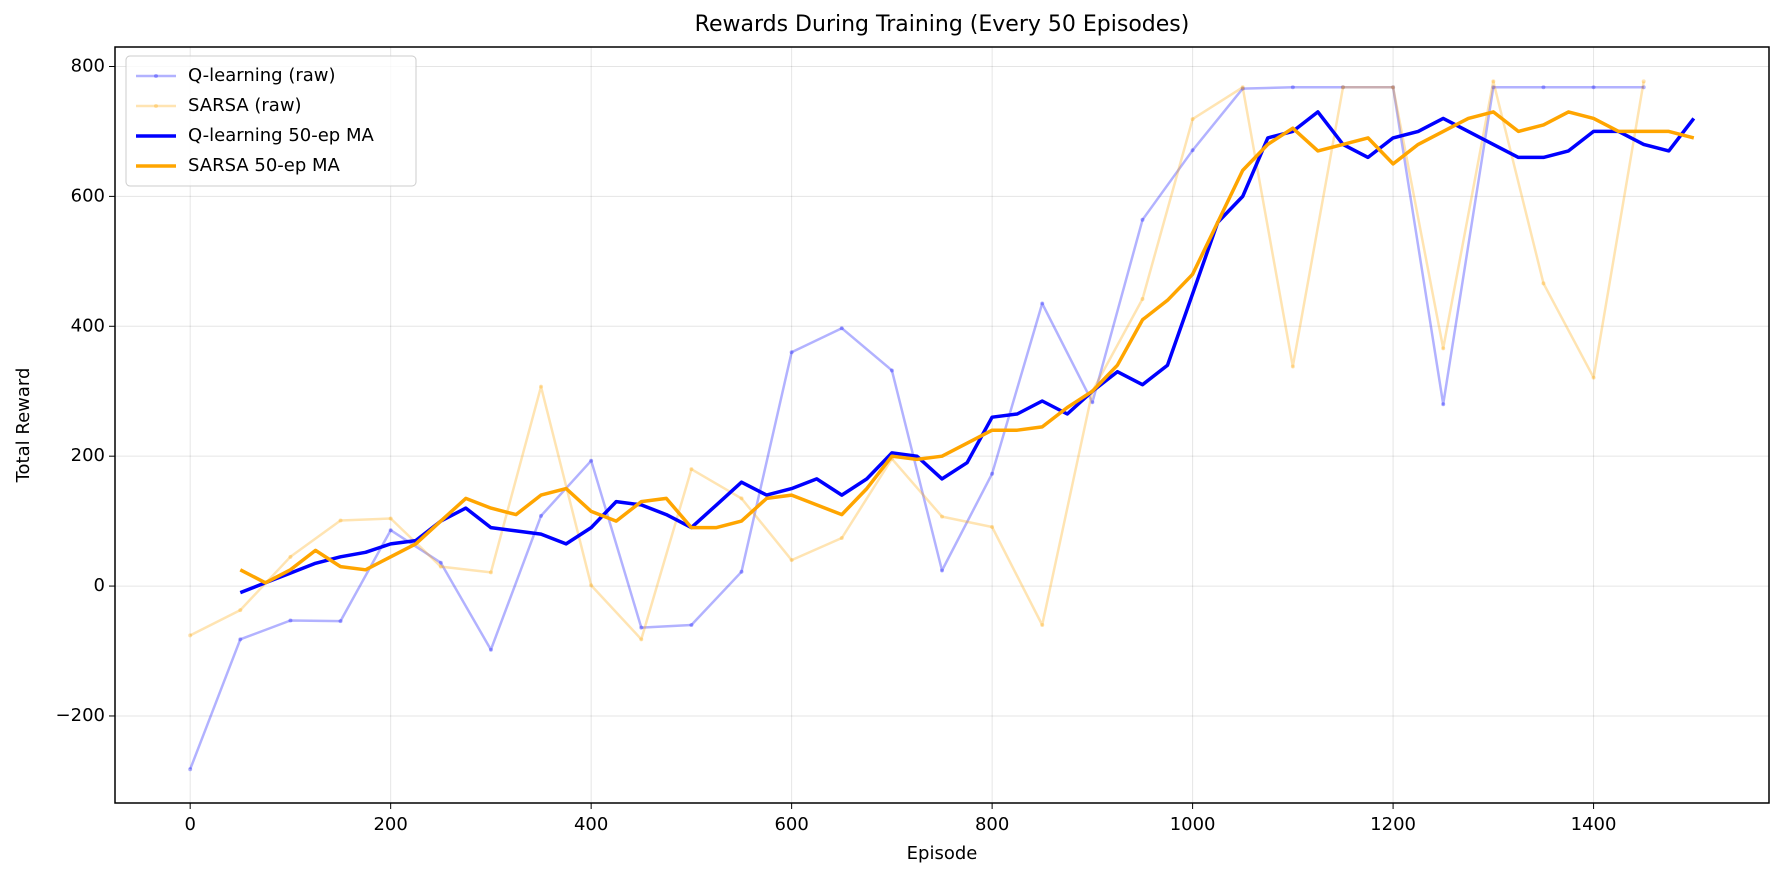 This screenshot has width=1784, height=881. I want to click on x-tick-label: 400, so click(591, 824).